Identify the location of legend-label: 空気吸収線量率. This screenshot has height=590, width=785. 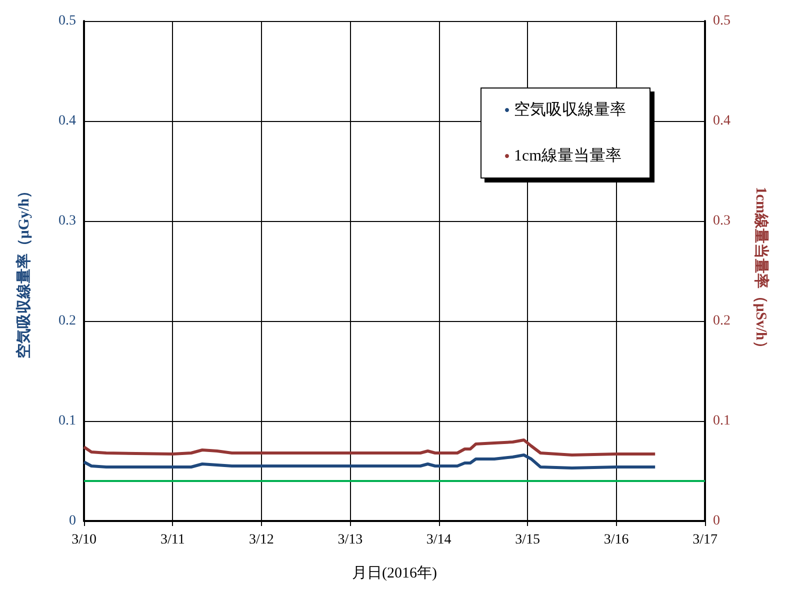
(570, 109).